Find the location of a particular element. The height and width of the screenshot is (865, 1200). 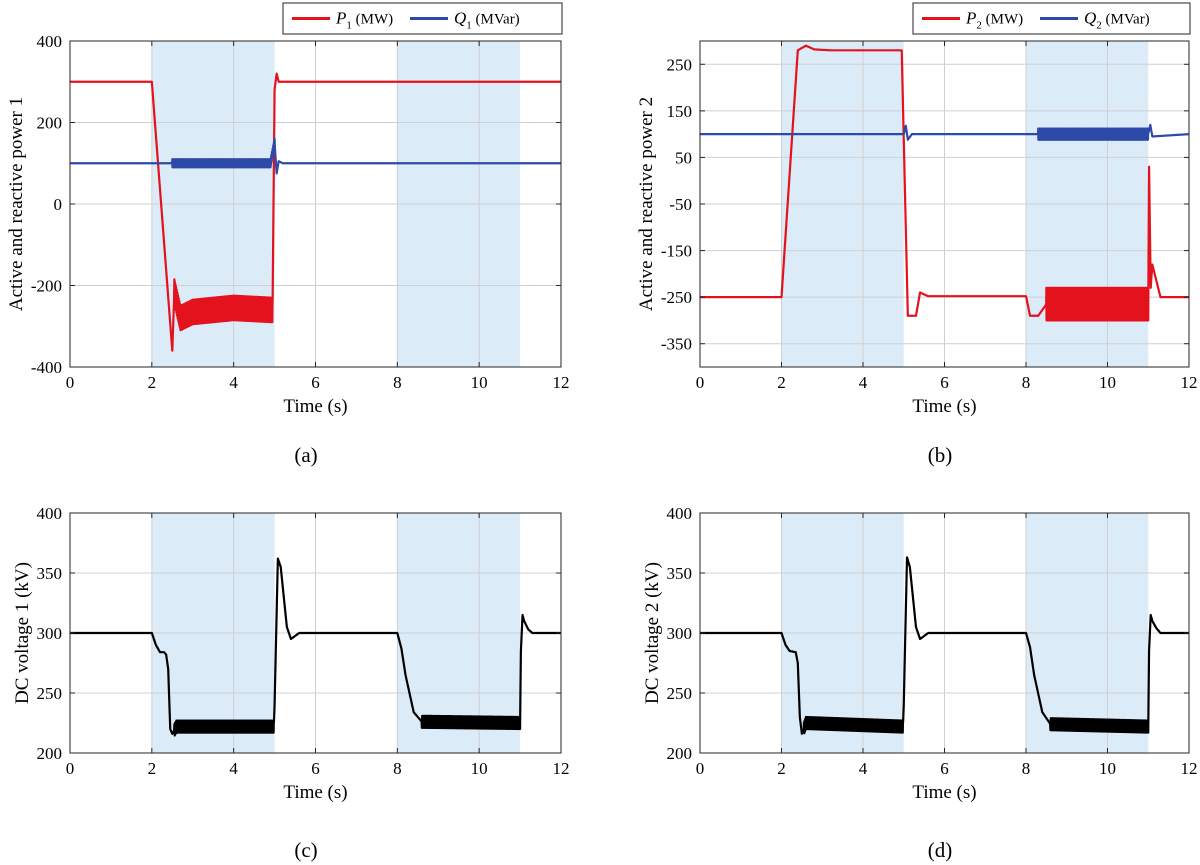

legend: P2 (MW) Q2 (MVar) is located at coordinates (1051, 18).